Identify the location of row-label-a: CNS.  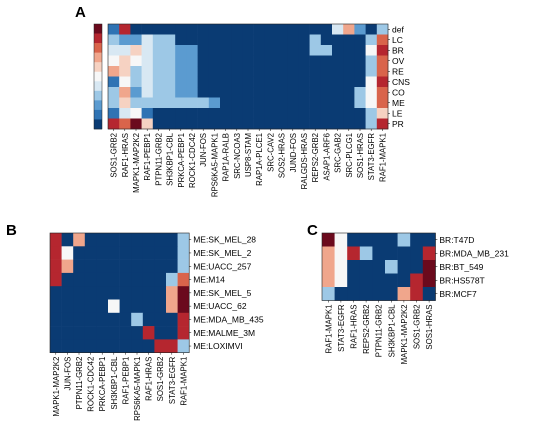
(401, 82).